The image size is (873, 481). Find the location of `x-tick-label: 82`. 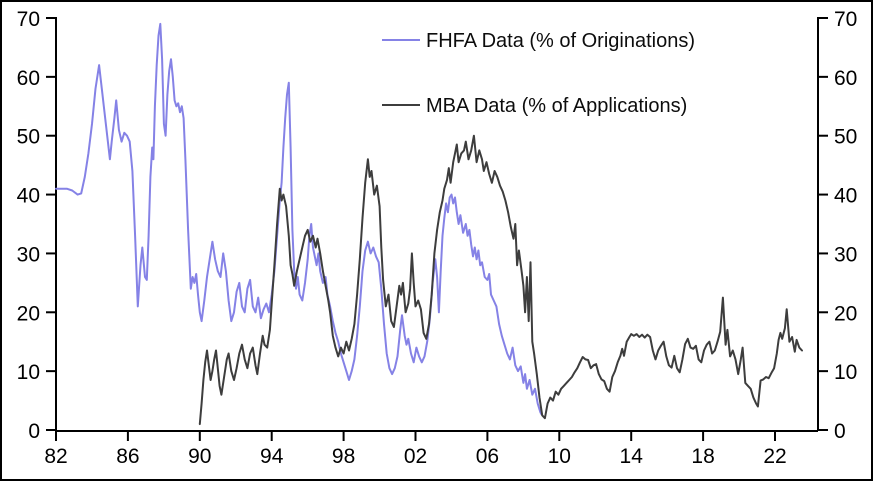

x-tick-label: 82 is located at coordinates (55, 456).